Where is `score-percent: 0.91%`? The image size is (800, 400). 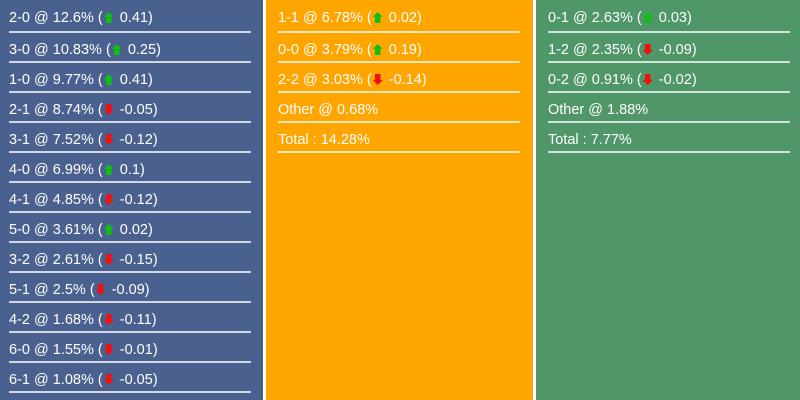 score-percent: 0.91% is located at coordinates (612, 80).